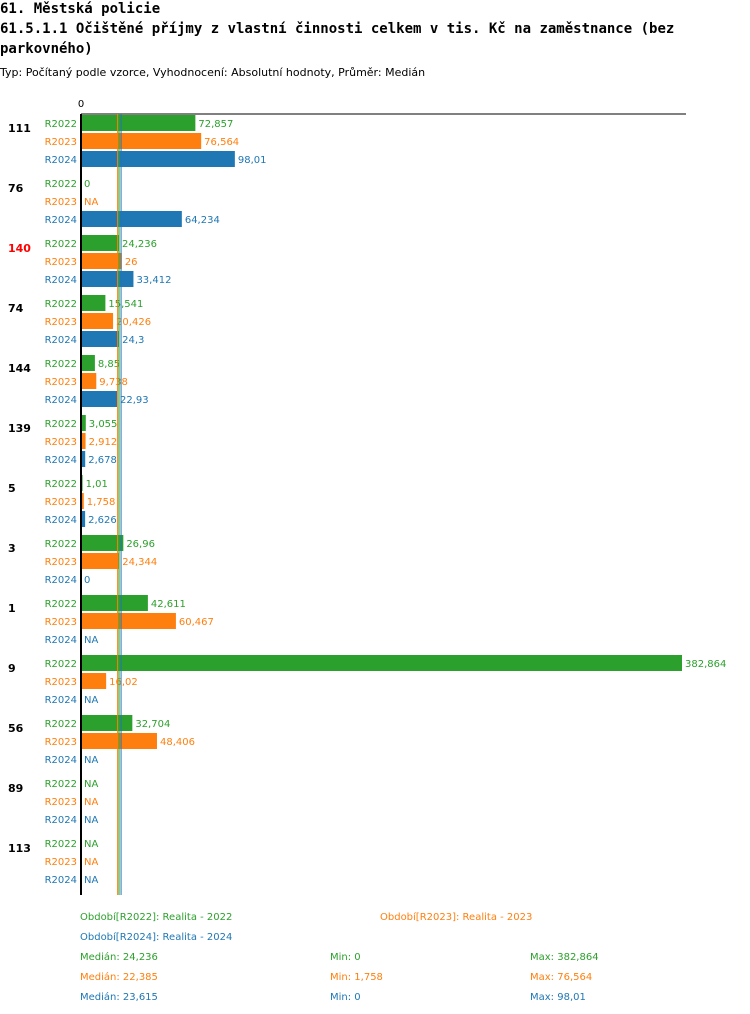  I want to click on legend-period: Období[R2022]: Realita - 2022, so click(156, 917).